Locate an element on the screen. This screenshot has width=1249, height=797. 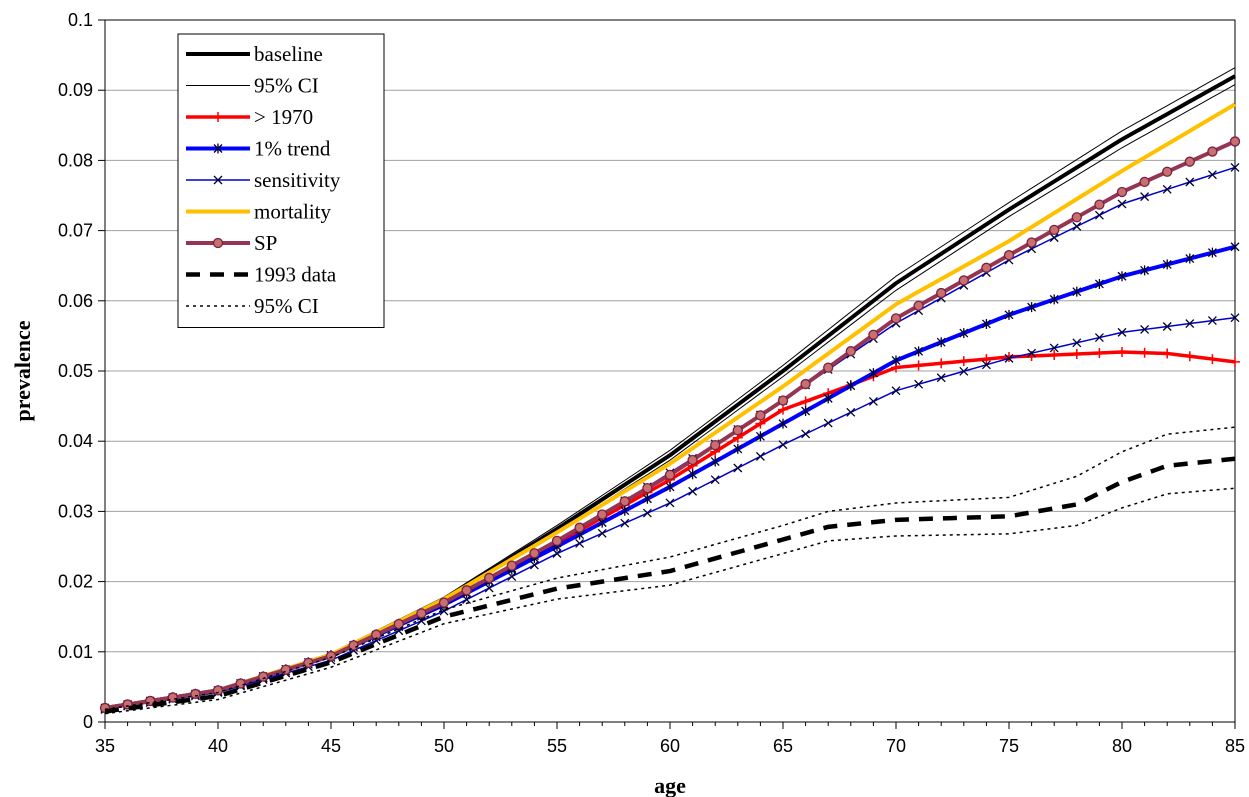
legend-label: mortality is located at coordinates (292, 212).